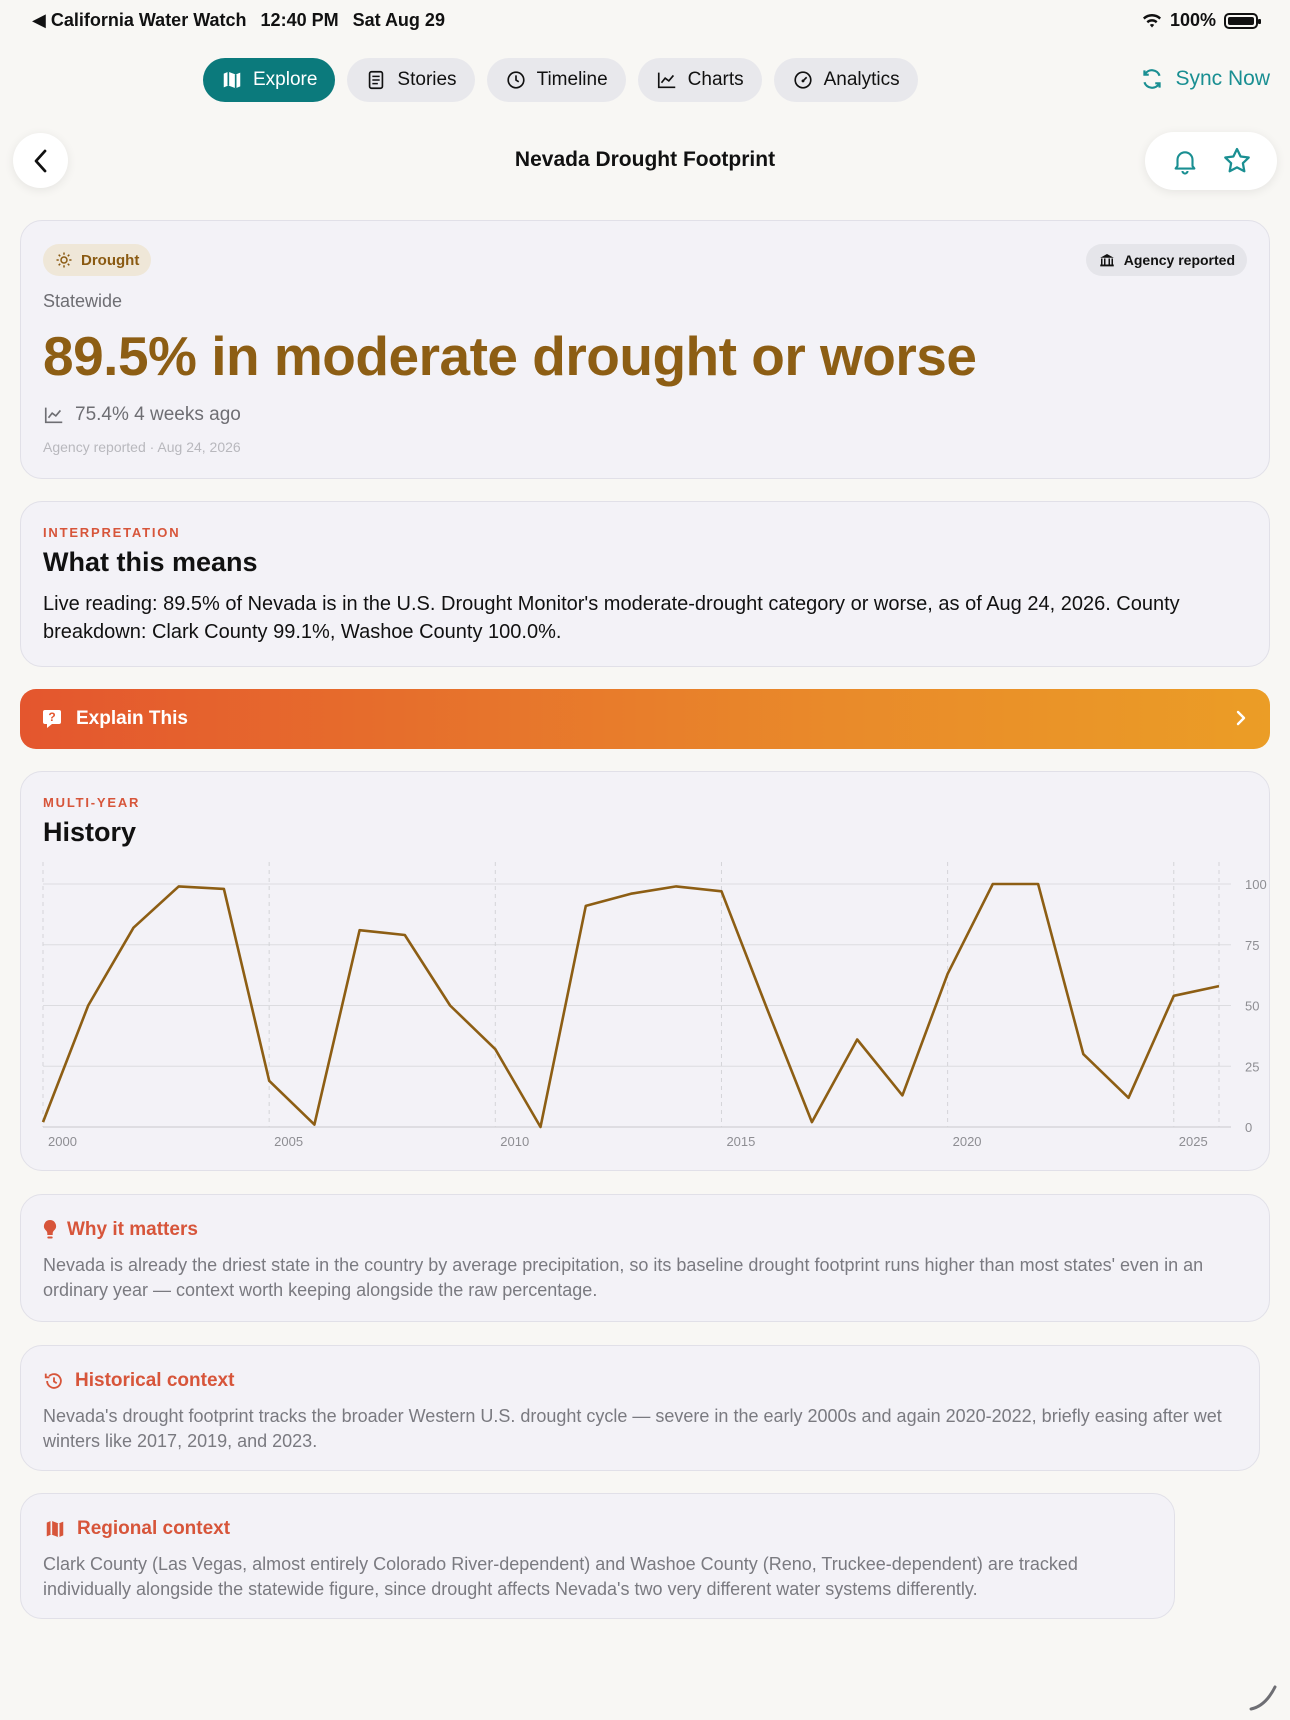  What do you see at coordinates (645, 159) in the screenshot?
I see `page-title: Nevada Drought Footprint` at bounding box center [645, 159].